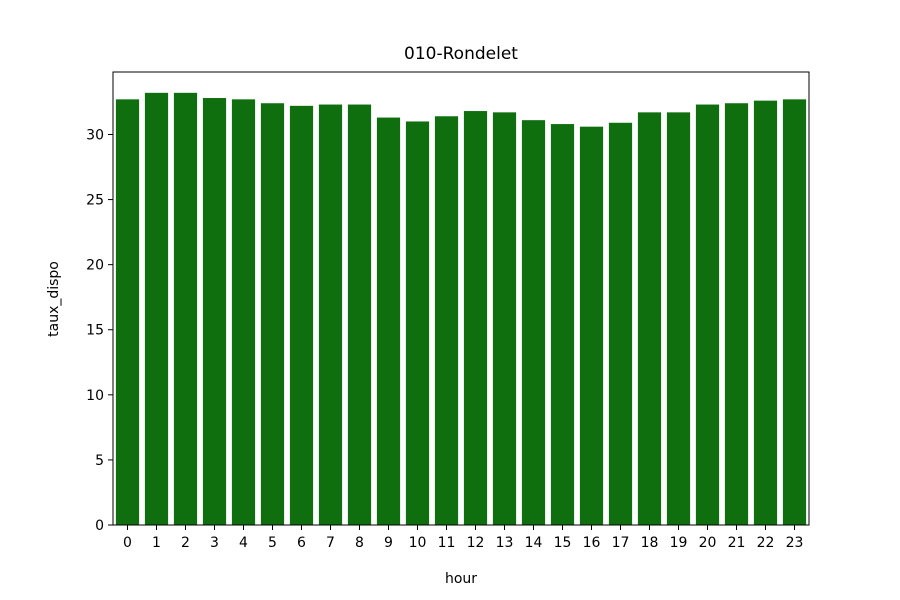 This screenshot has height=600, width=900. I want to click on y-tick-label: 0, so click(99, 526).